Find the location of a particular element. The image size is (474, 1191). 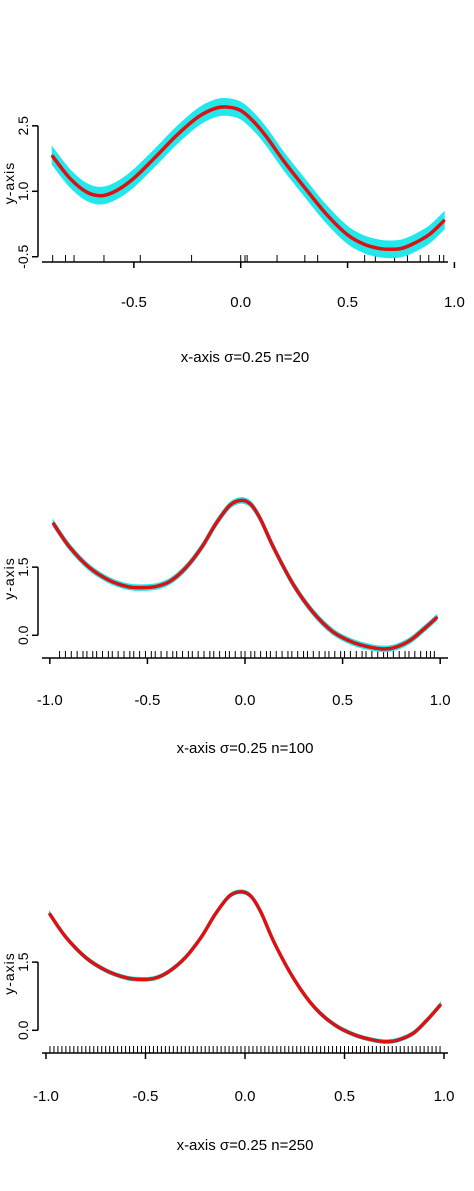

y-tick-label: 1.0 is located at coordinates (23, 191).